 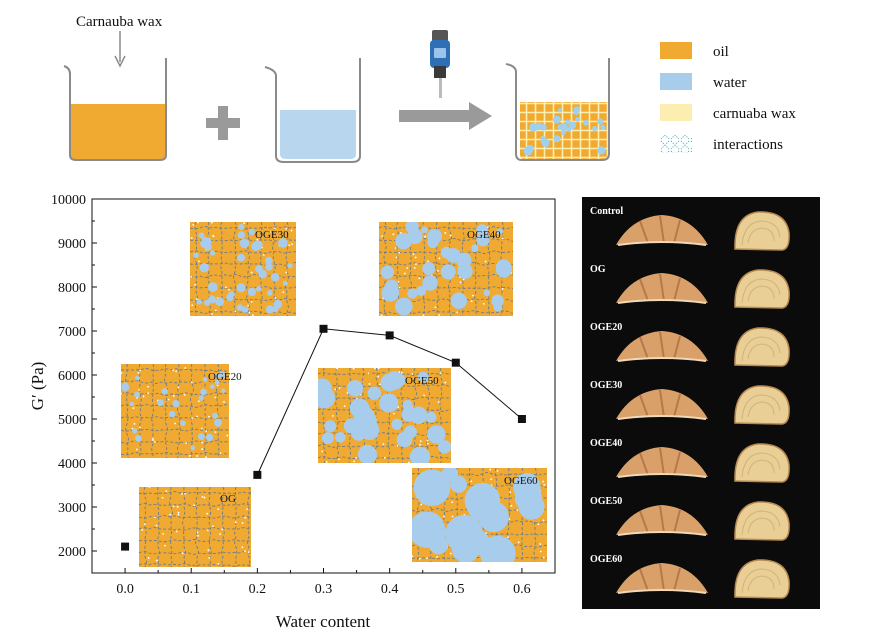 What do you see at coordinates (115, 109) in the screenshot?
I see `beaker-oil` at bounding box center [115, 109].